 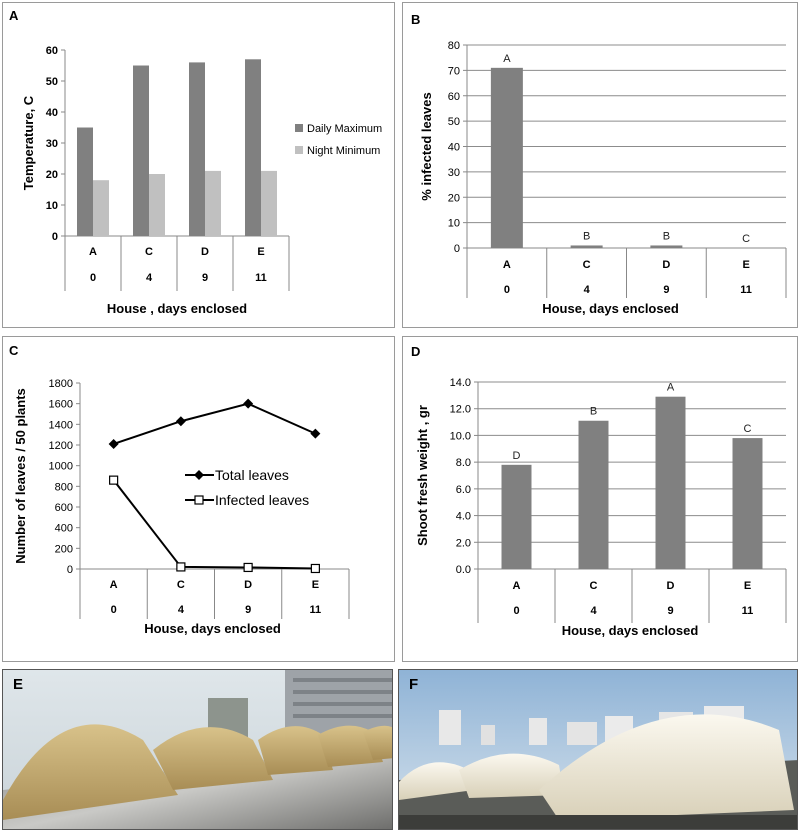 What do you see at coordinates (28, 142) in the screenshot?
I see `y-axis-title: Temperature, C` at bounding box center [28, 142].